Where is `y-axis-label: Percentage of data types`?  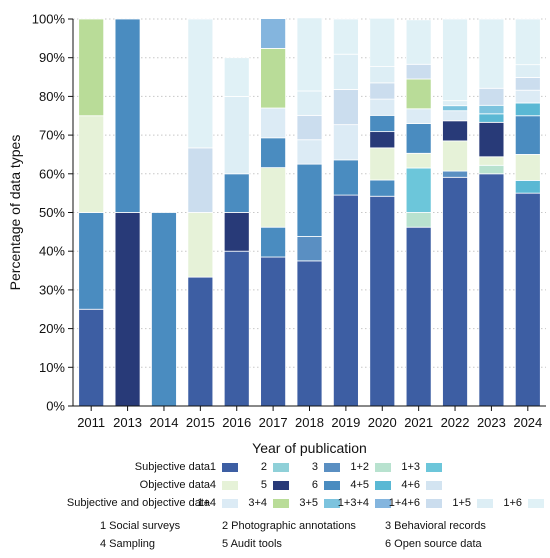
y-axis-label: Percentage of data types is located at coordinates (15, 213).